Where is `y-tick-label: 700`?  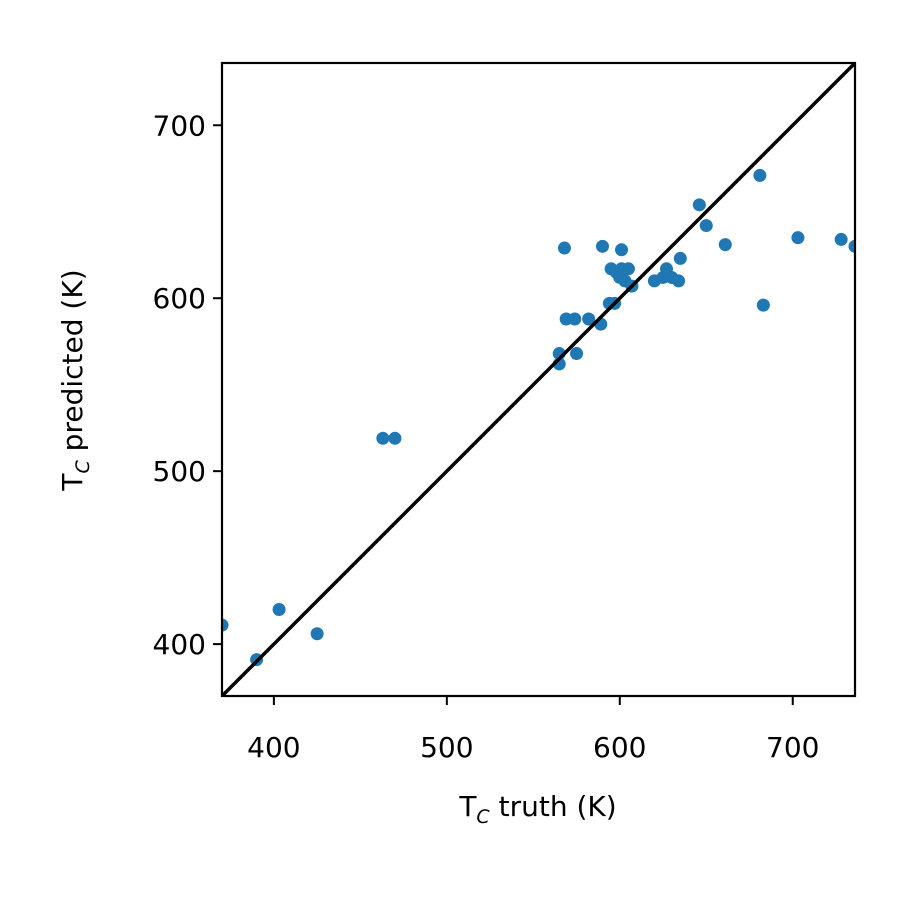
y-tick-label: 700 is located at coordinates (179, 125).